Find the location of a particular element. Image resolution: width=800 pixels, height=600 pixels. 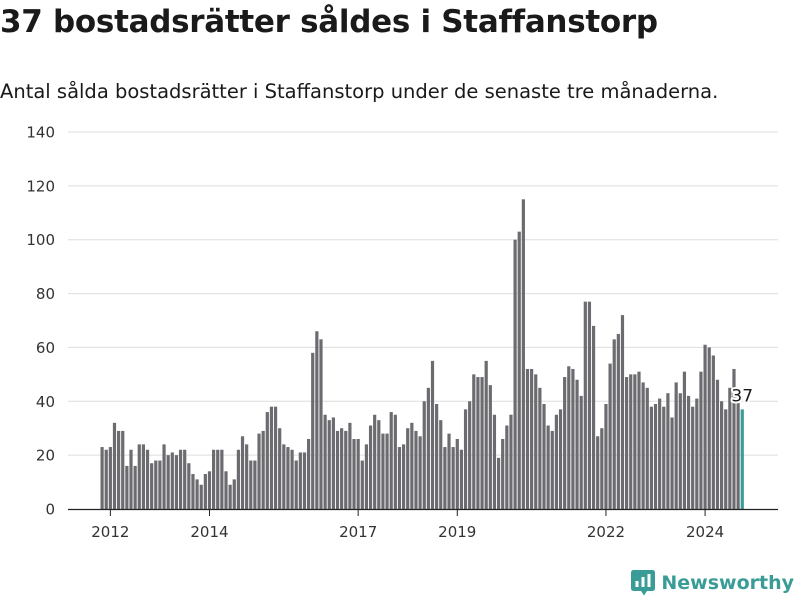

y-tick-label: 40 is located at coordinates (45, 402).